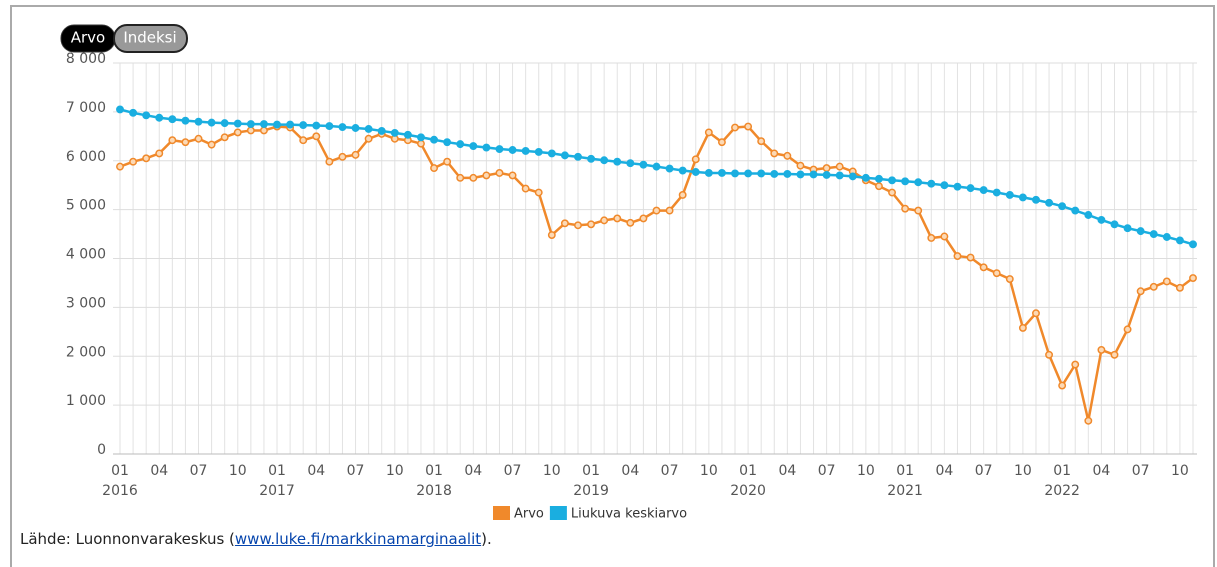 The height and width of the screenshot is (567, 1217). I want to click on x-tick-label: 07, so click(670, 471).